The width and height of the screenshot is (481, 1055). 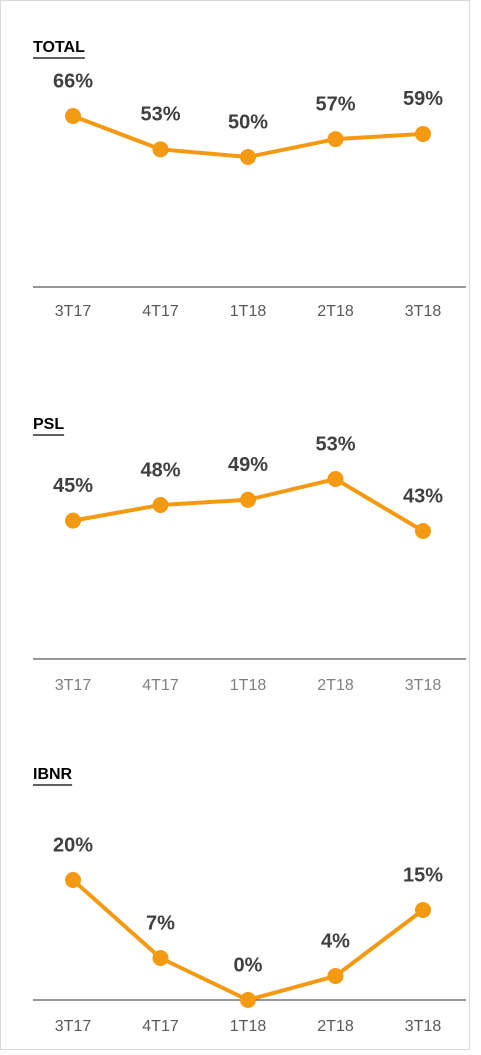 What do you see at coordinates (73, 845) in the screenshot?
I see `data-label: 20%` at bounding box center [73, 845].